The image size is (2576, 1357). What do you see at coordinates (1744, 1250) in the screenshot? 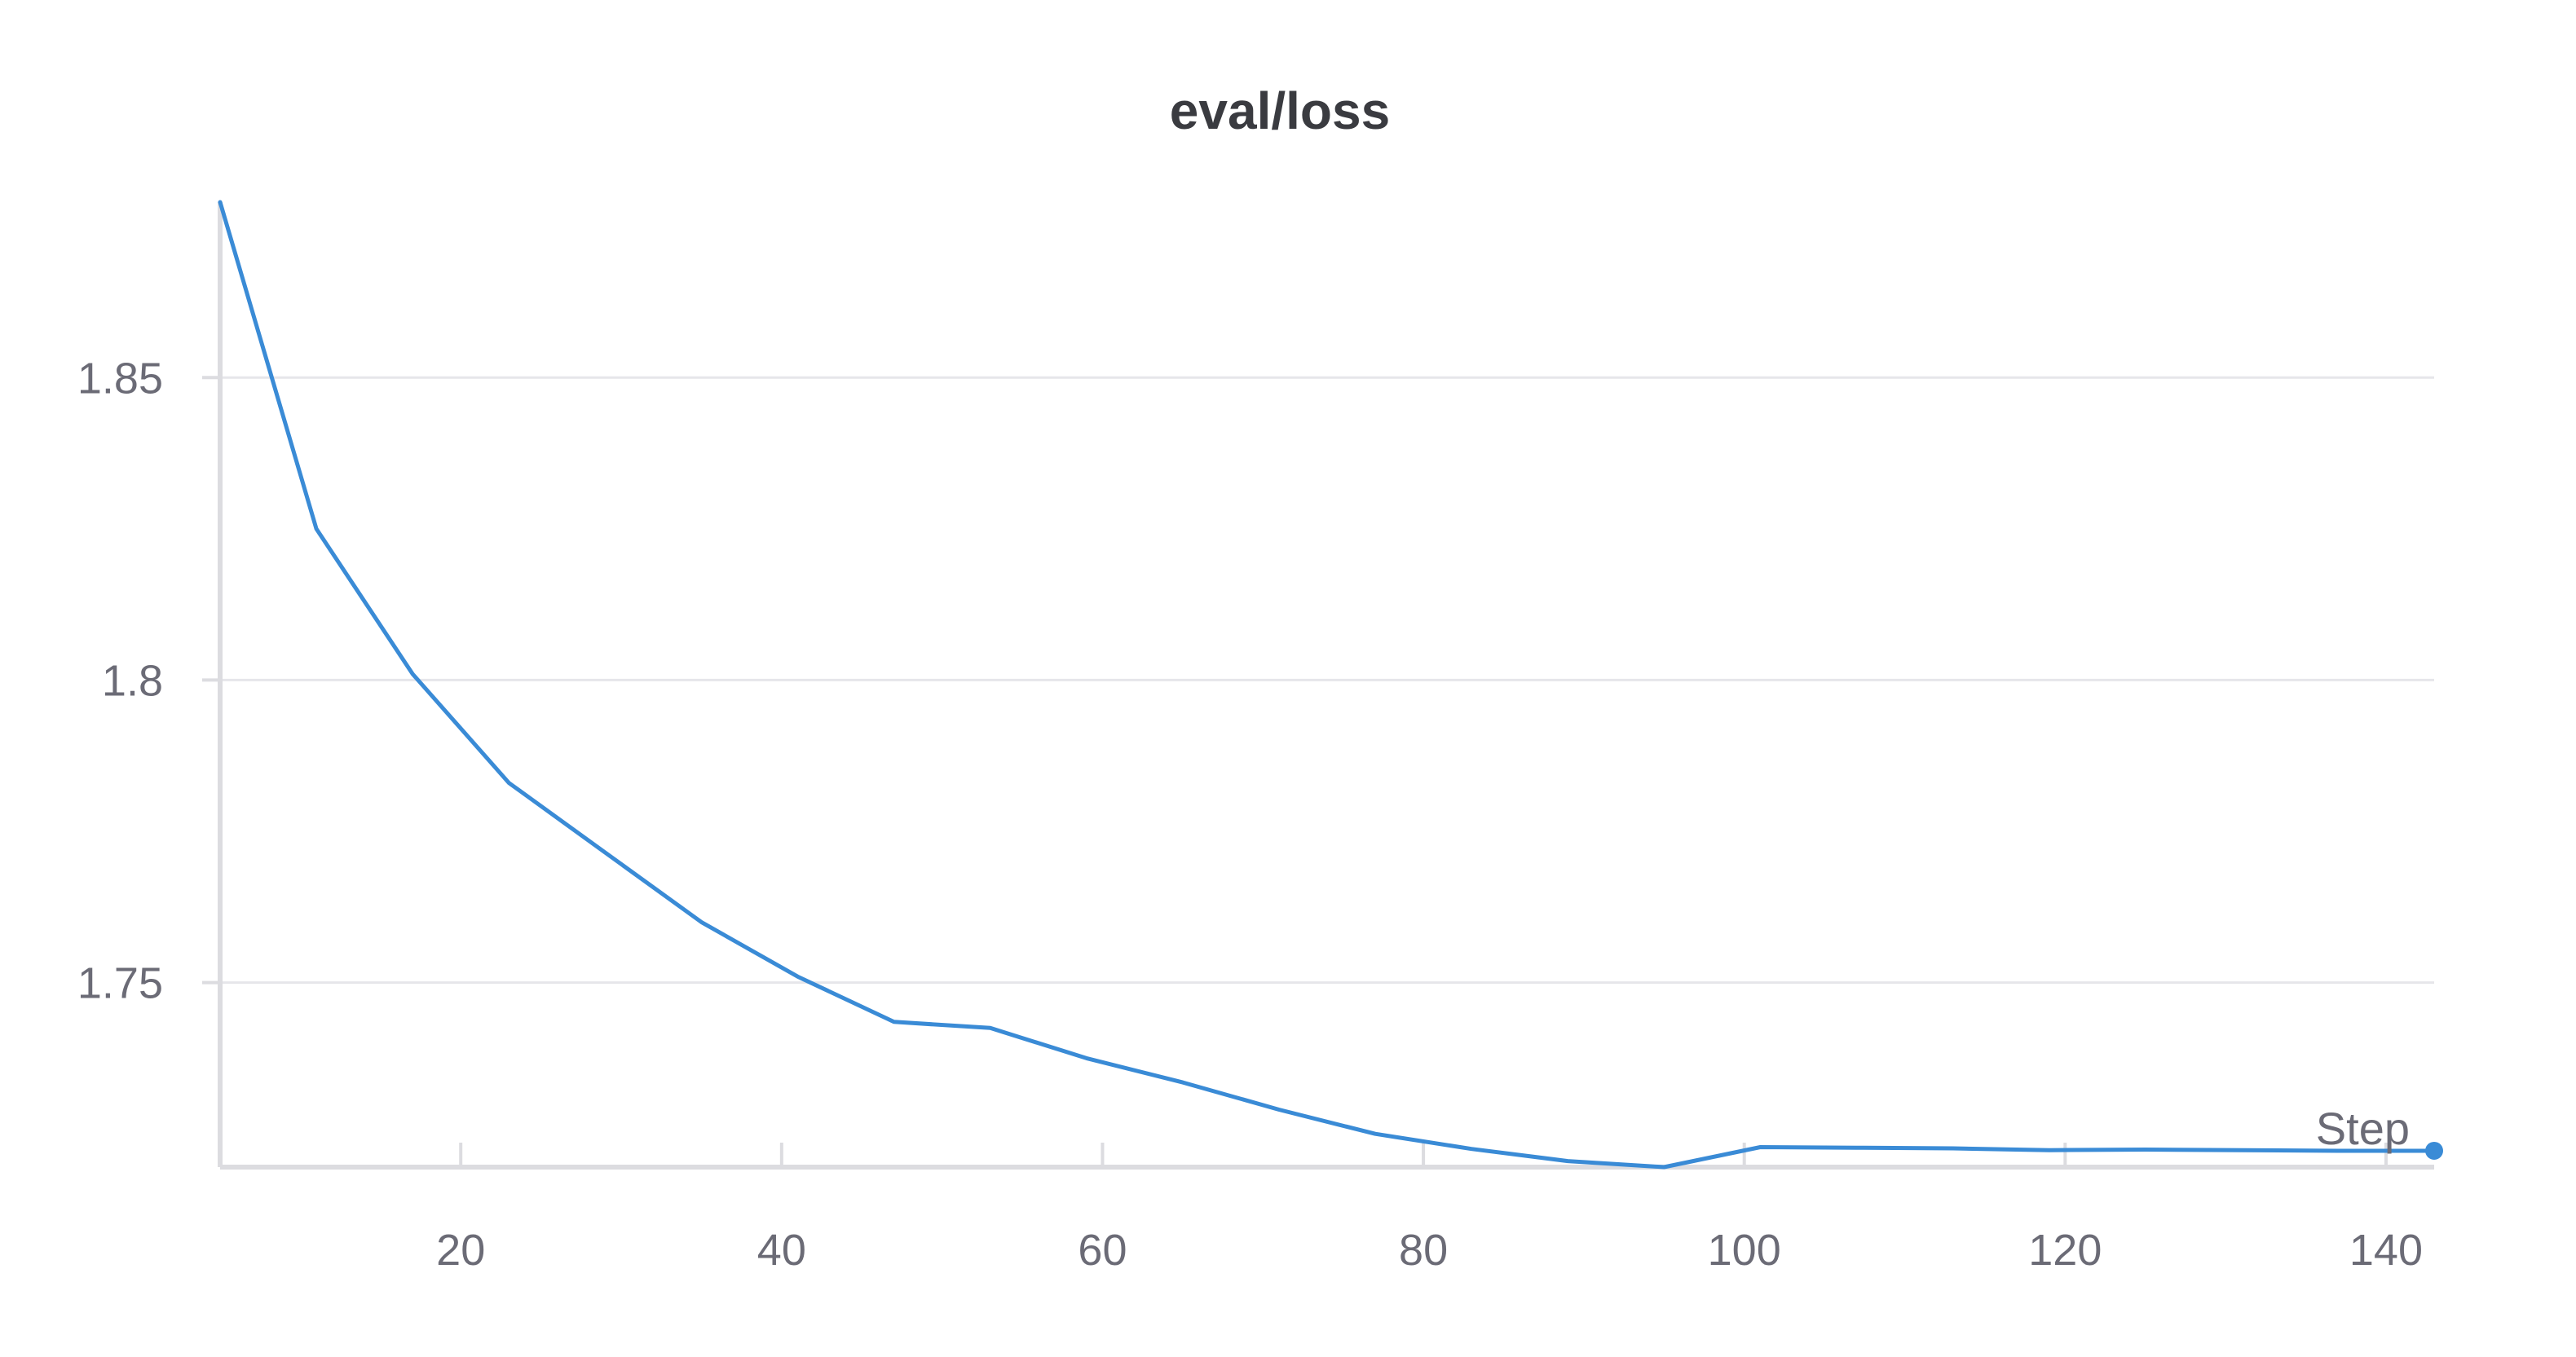
I see `x-tick-label: 100` at bounding box center [1744, 1250].